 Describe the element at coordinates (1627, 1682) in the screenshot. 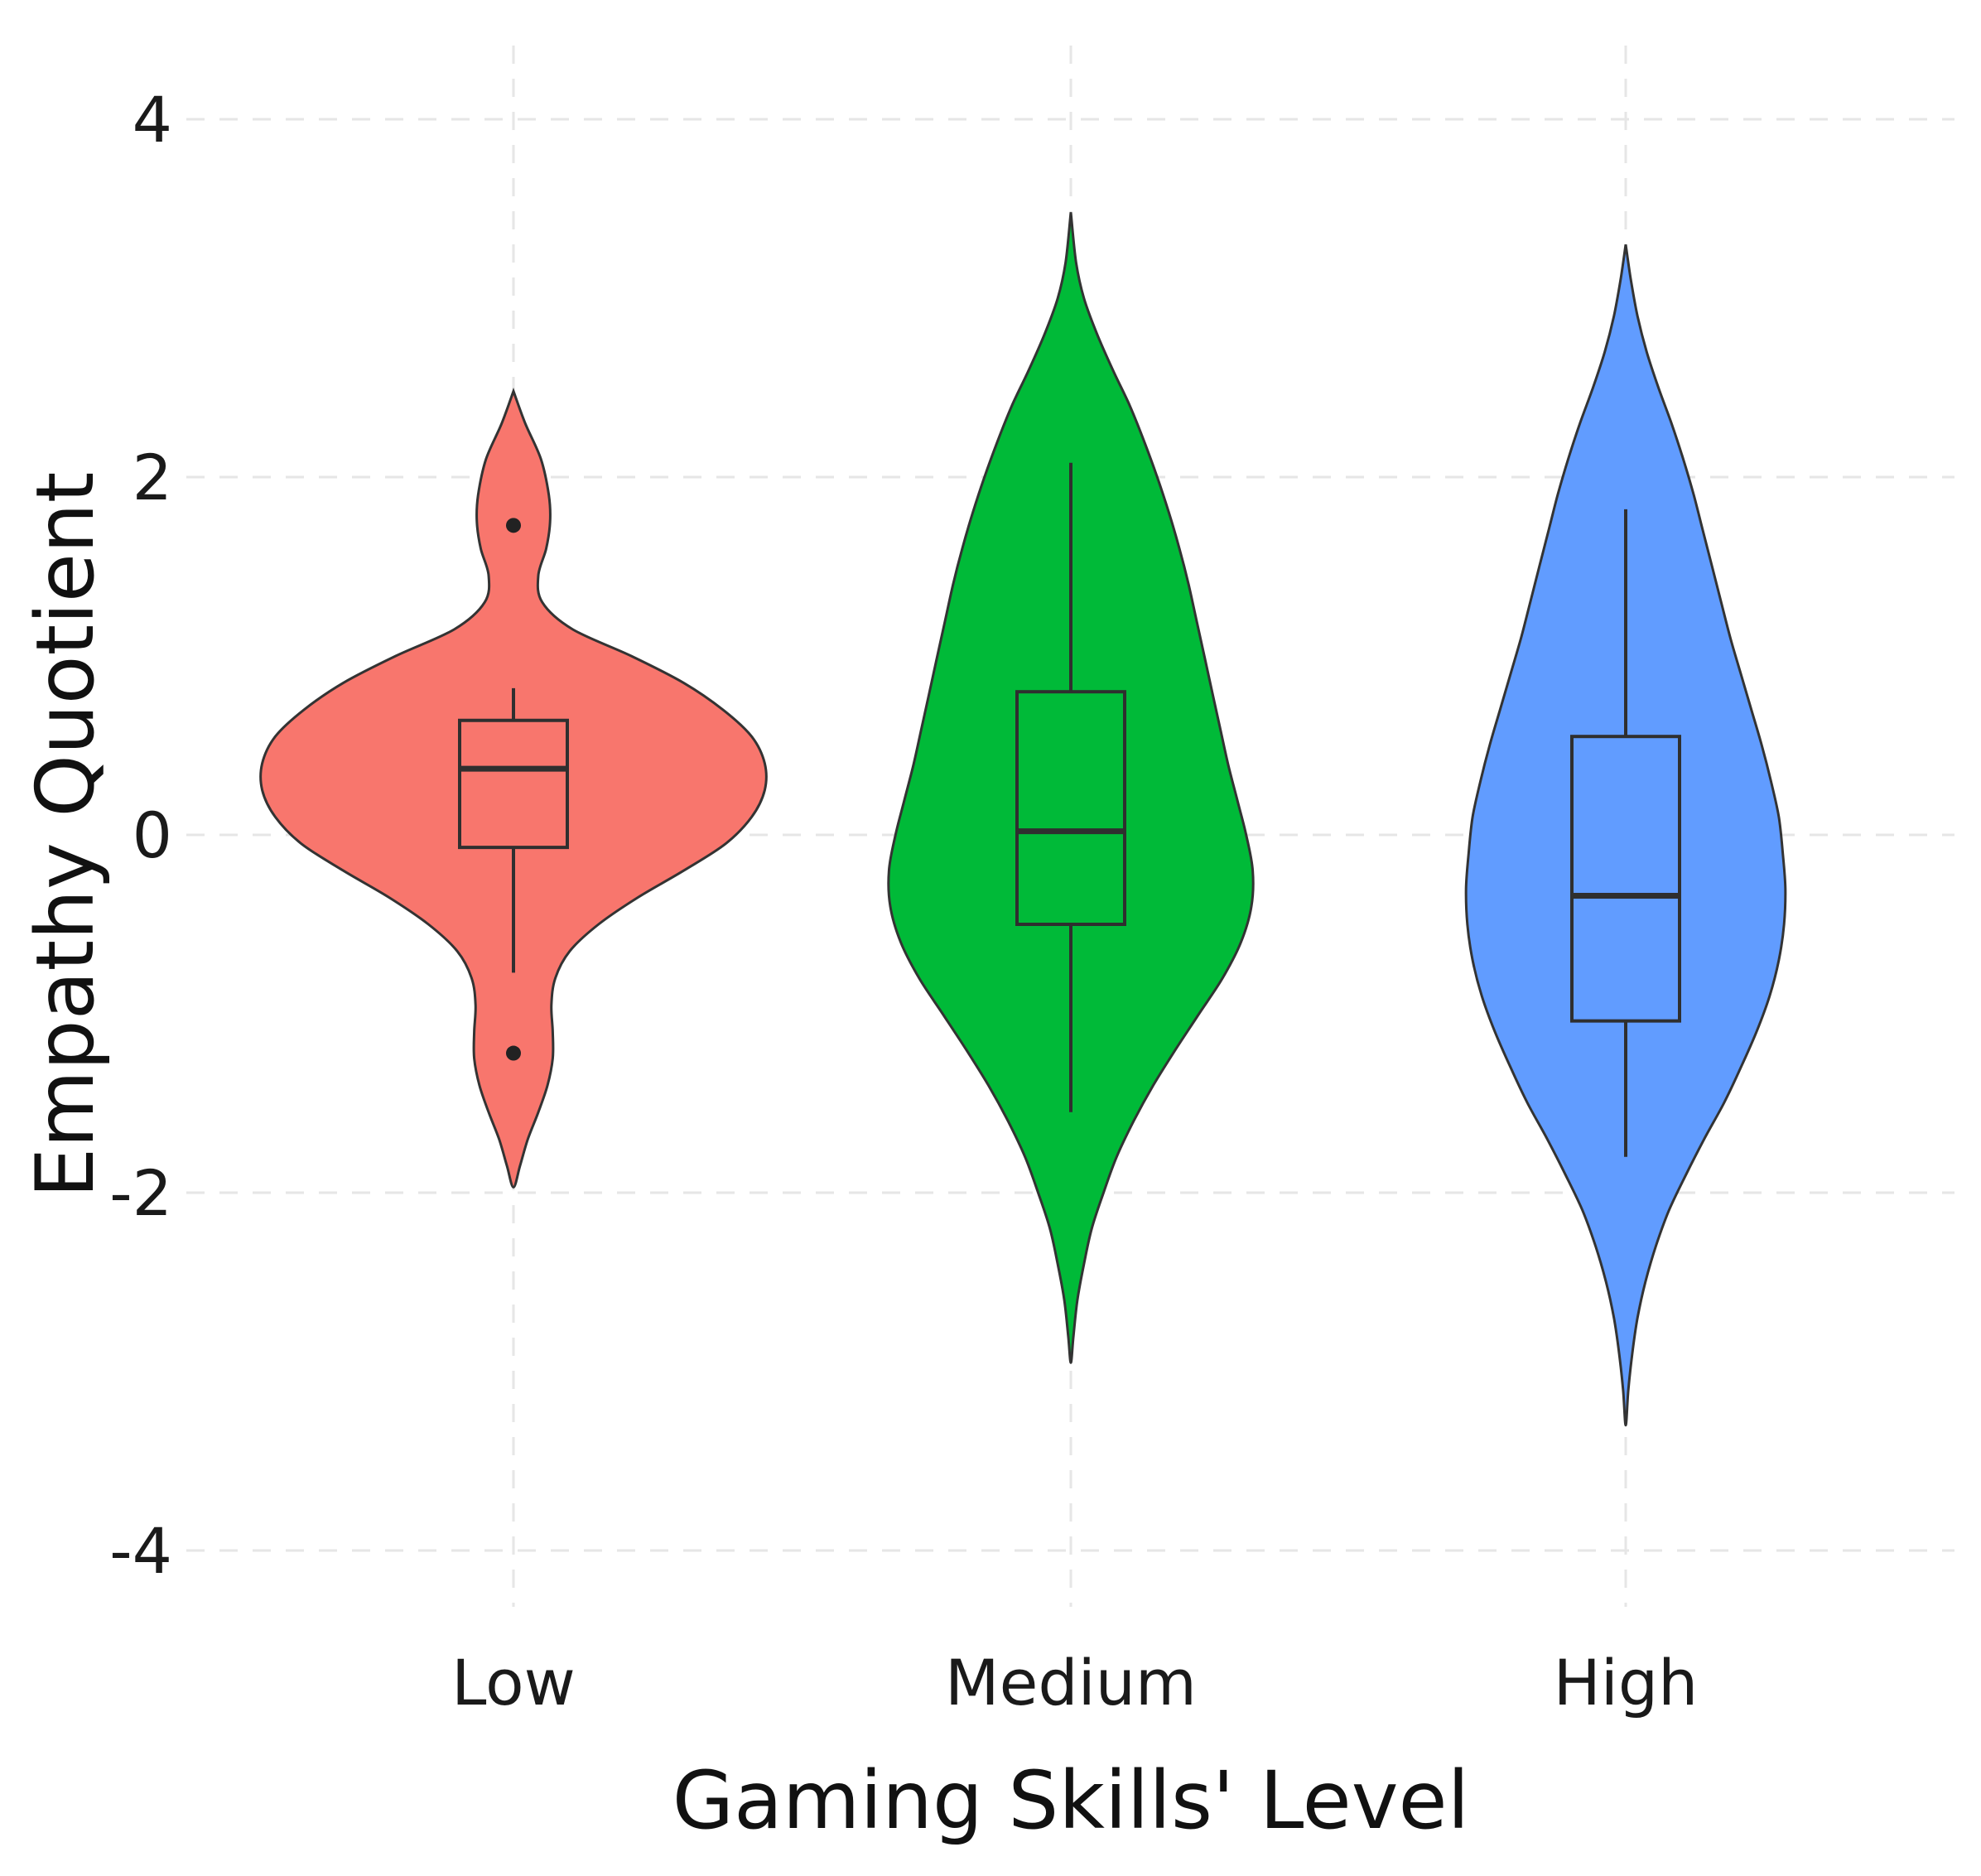

I see `x-tick-label-high: High` at that location.